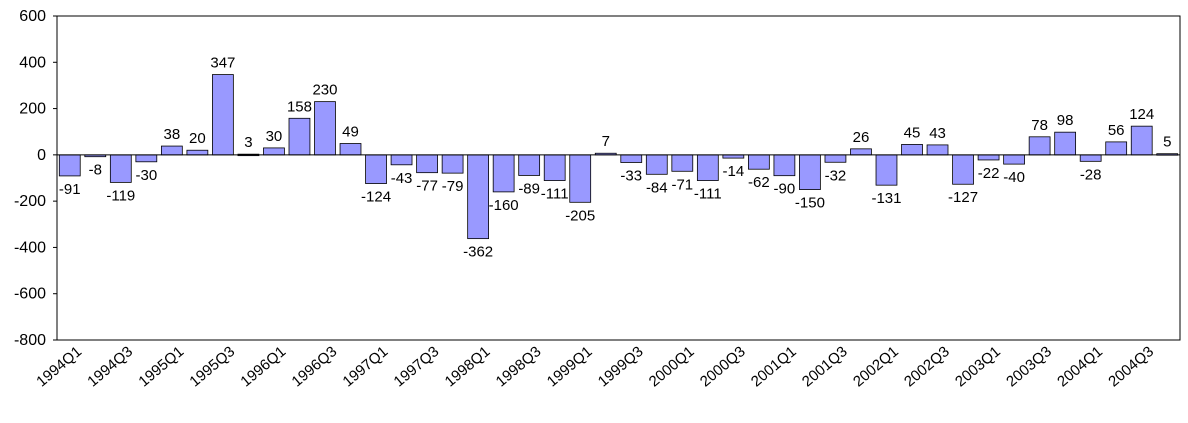  I want to click on data-label: -32, so click(836, 175).